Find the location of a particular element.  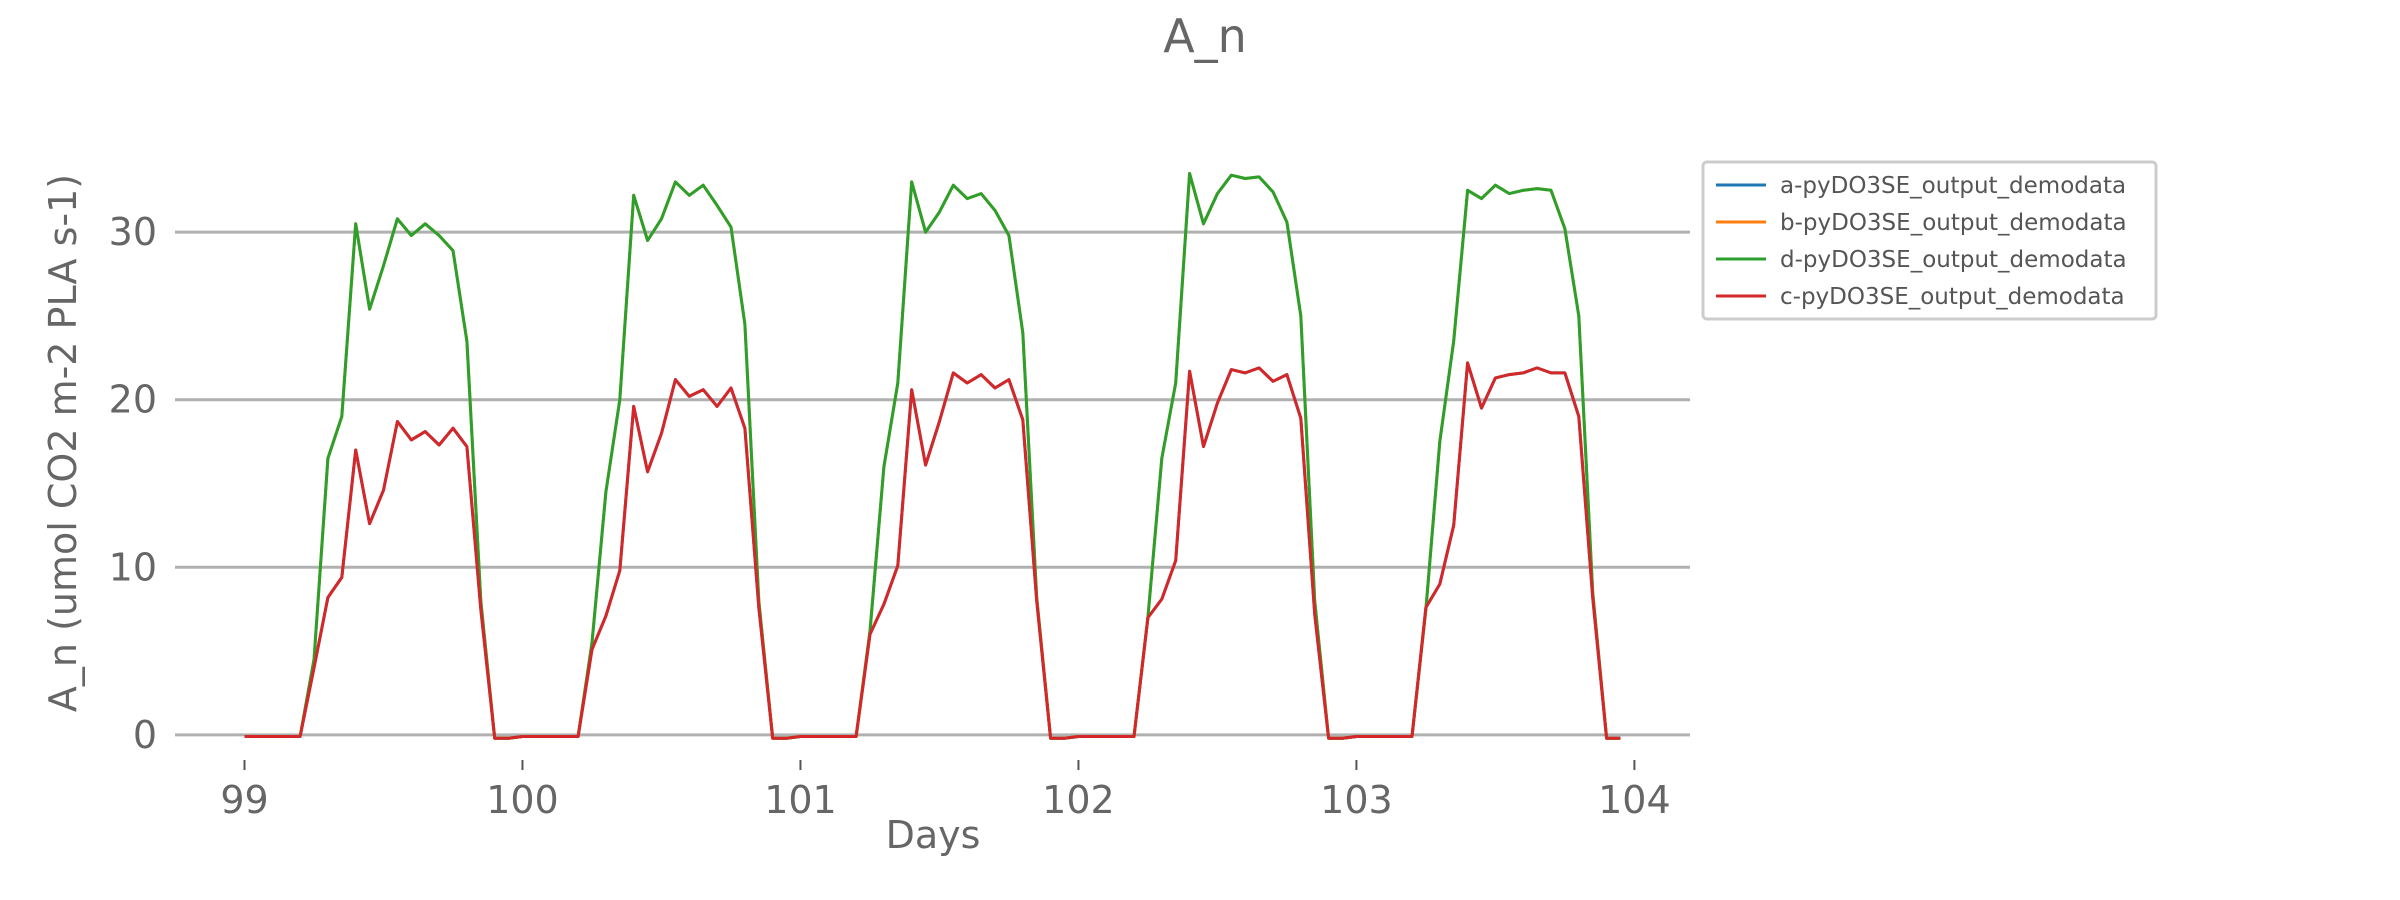

x-tick-label: 100 is located at coordinates (522, 800).